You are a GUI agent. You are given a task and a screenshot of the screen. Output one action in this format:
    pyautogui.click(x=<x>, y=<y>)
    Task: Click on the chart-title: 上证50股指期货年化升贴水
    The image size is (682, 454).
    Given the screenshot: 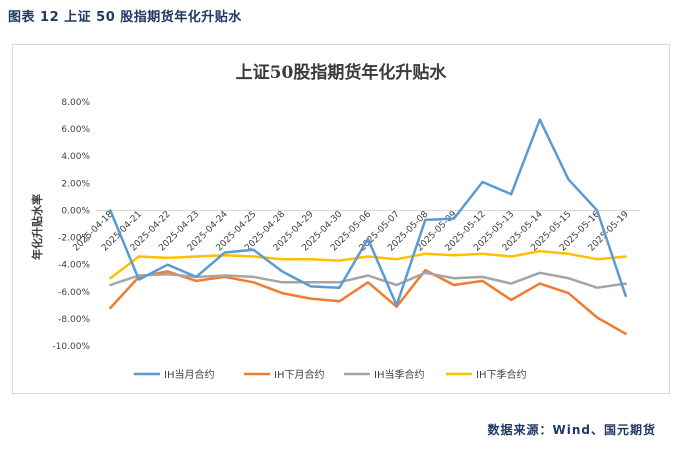 What is the action you would take?
    pyautogui.click(x=341, y=73)
    